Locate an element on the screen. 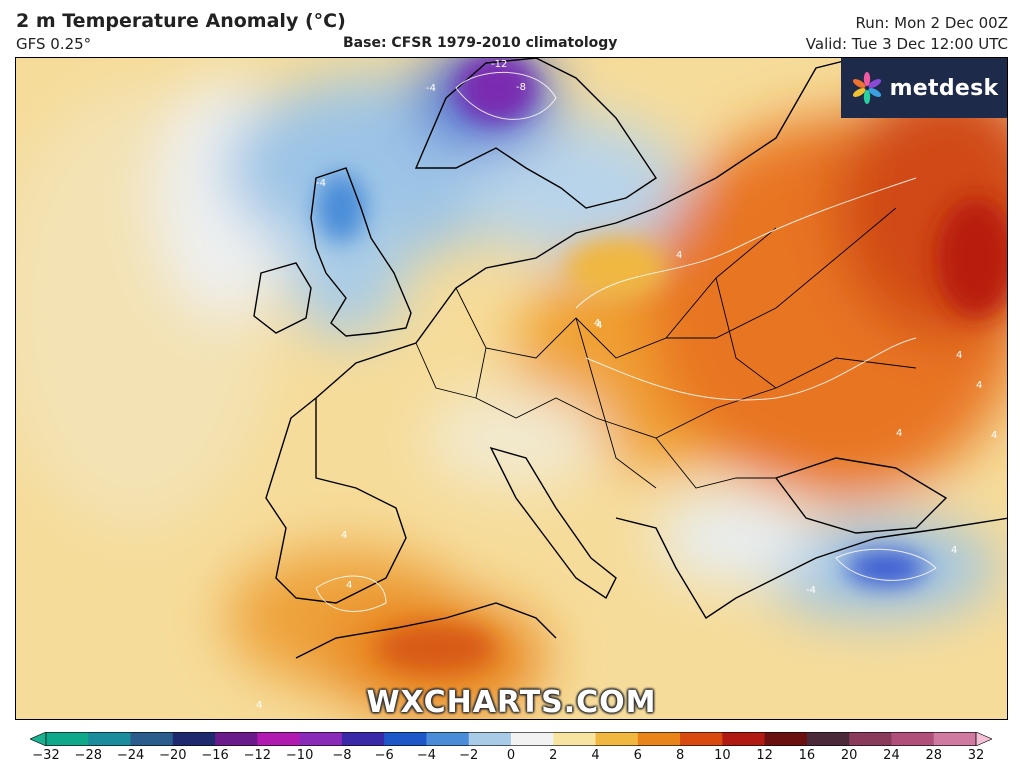  scale-tick-label: −28 is located at coordinates (88, 755).